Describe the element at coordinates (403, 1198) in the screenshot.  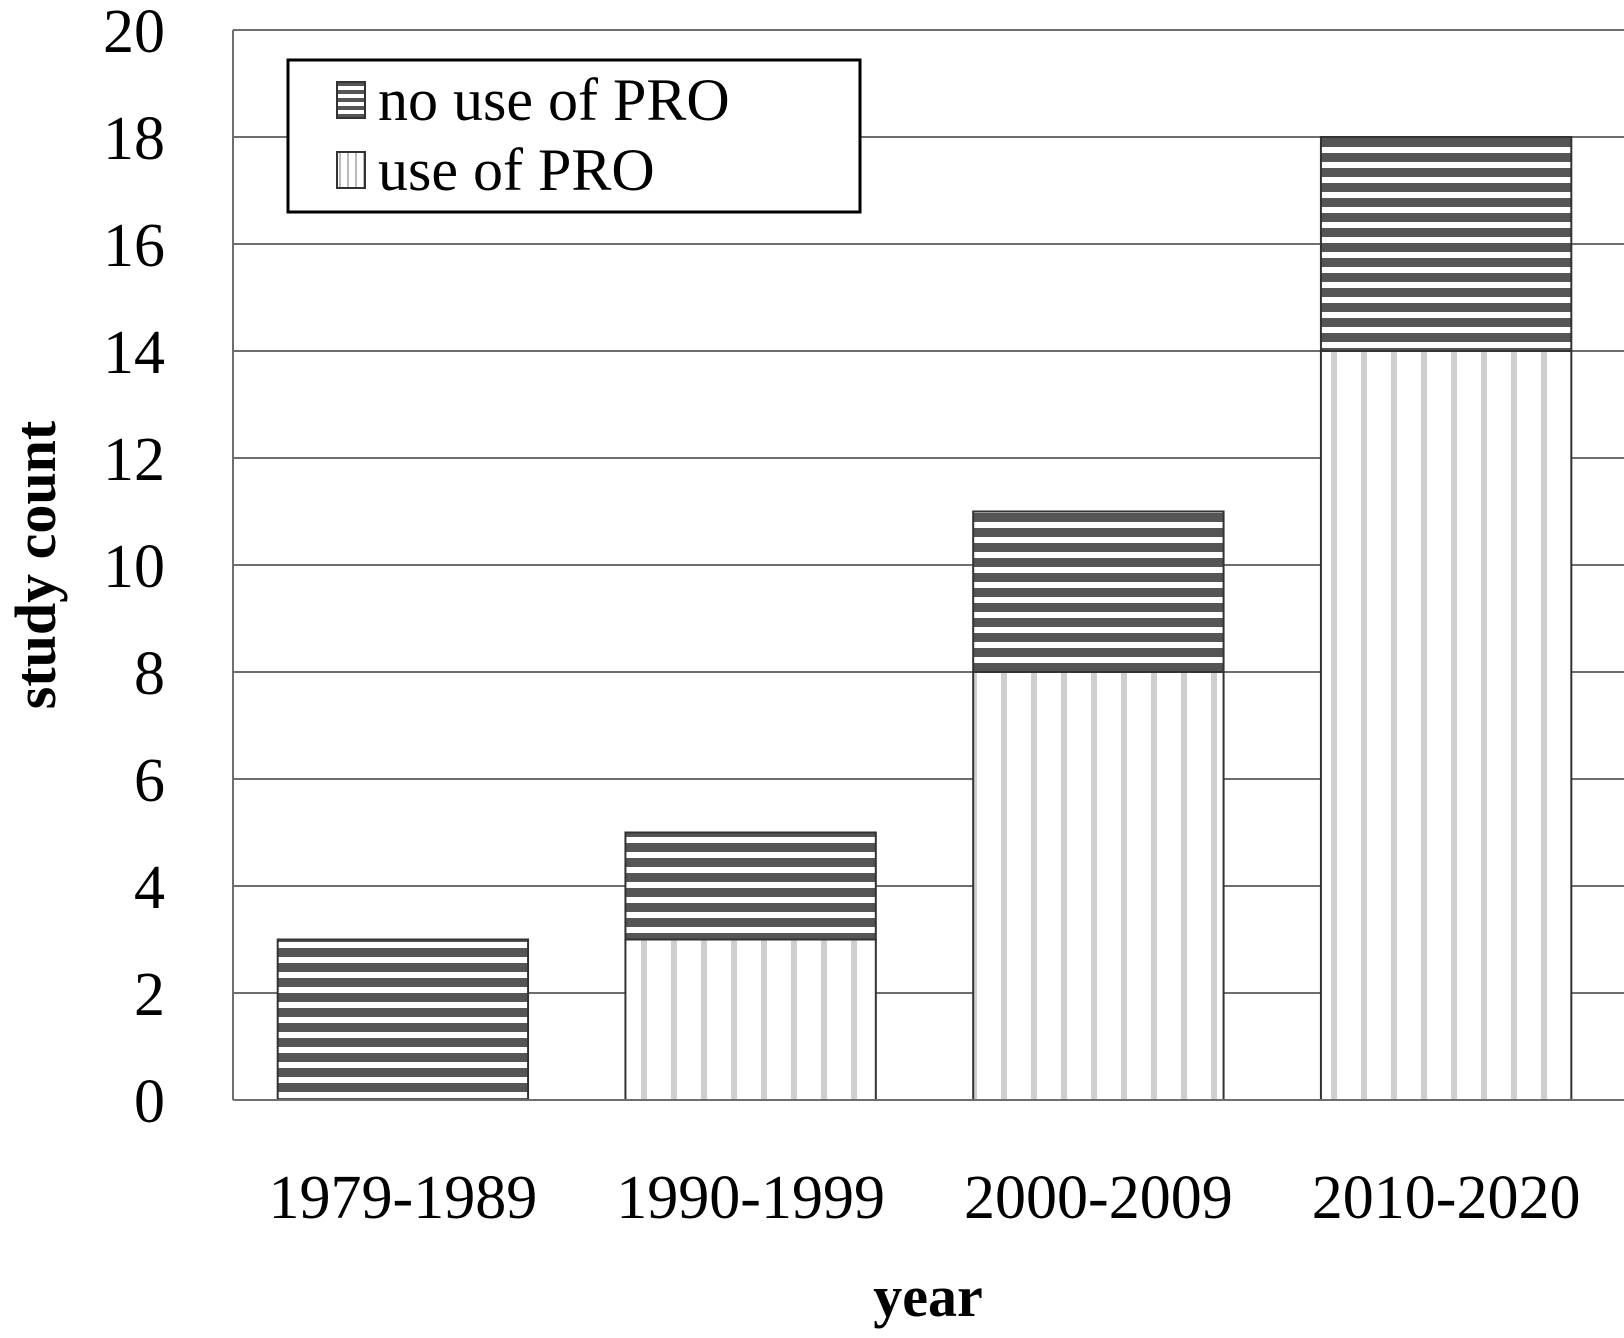
I see `x-tick-label: 1979-1989` at that location.